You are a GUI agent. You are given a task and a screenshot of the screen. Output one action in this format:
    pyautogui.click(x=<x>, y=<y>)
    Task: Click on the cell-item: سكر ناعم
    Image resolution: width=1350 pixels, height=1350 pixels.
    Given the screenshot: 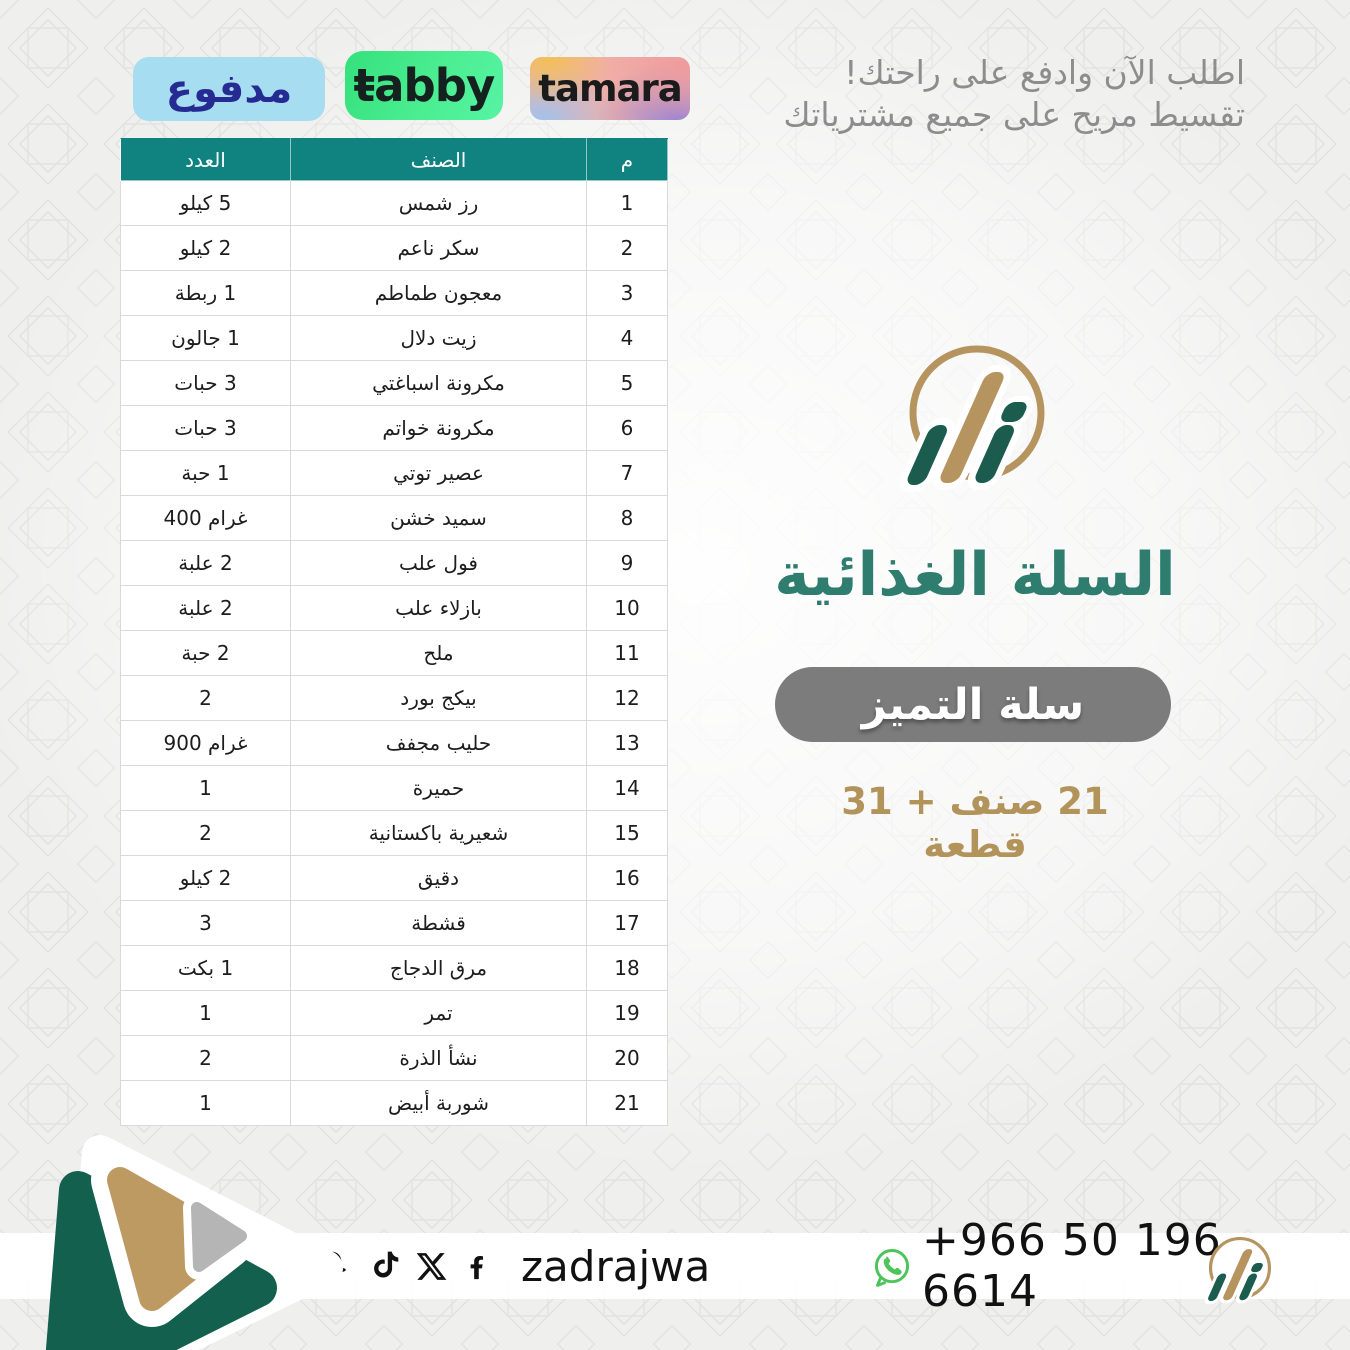 What is the action you would take?
    pyautogui.click(x=438, y=248)
    